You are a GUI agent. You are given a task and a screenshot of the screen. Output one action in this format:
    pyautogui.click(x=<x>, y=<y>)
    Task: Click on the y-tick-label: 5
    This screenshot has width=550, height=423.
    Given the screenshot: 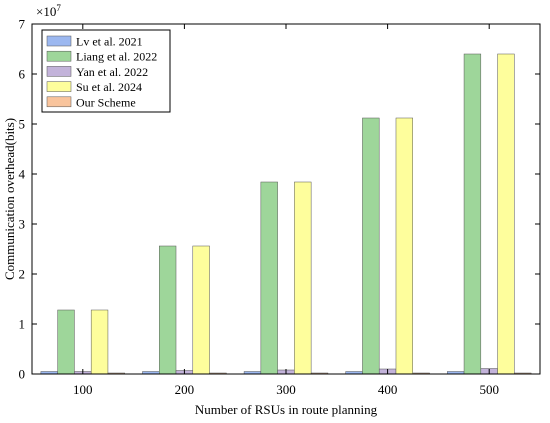 What is the action you would take?
    pyautogui.click(x=22, y=124)
    